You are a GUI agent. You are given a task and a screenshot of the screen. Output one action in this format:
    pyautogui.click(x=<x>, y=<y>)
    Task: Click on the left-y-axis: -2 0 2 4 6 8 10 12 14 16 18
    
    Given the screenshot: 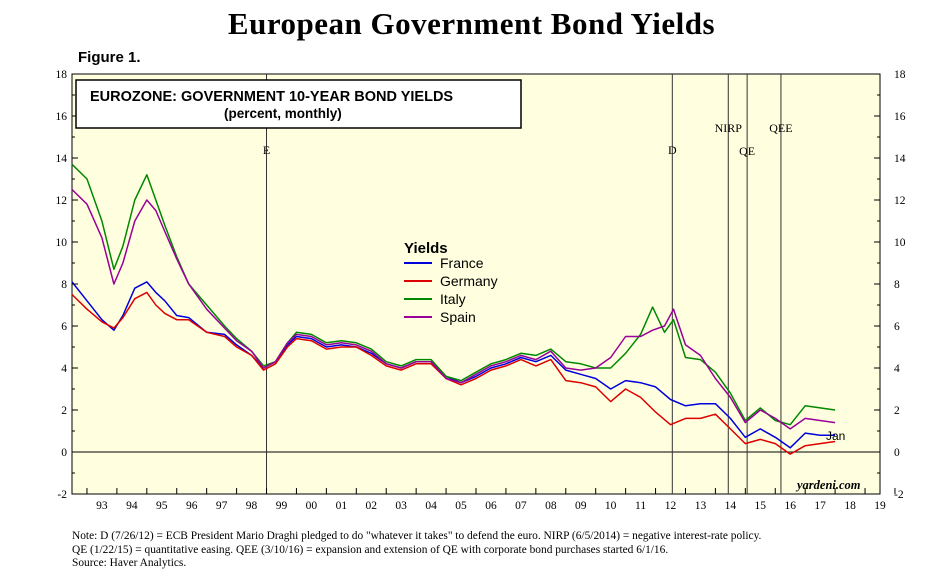 What is the action you would take?
    pyautogui.click(x=67, y=285)
    